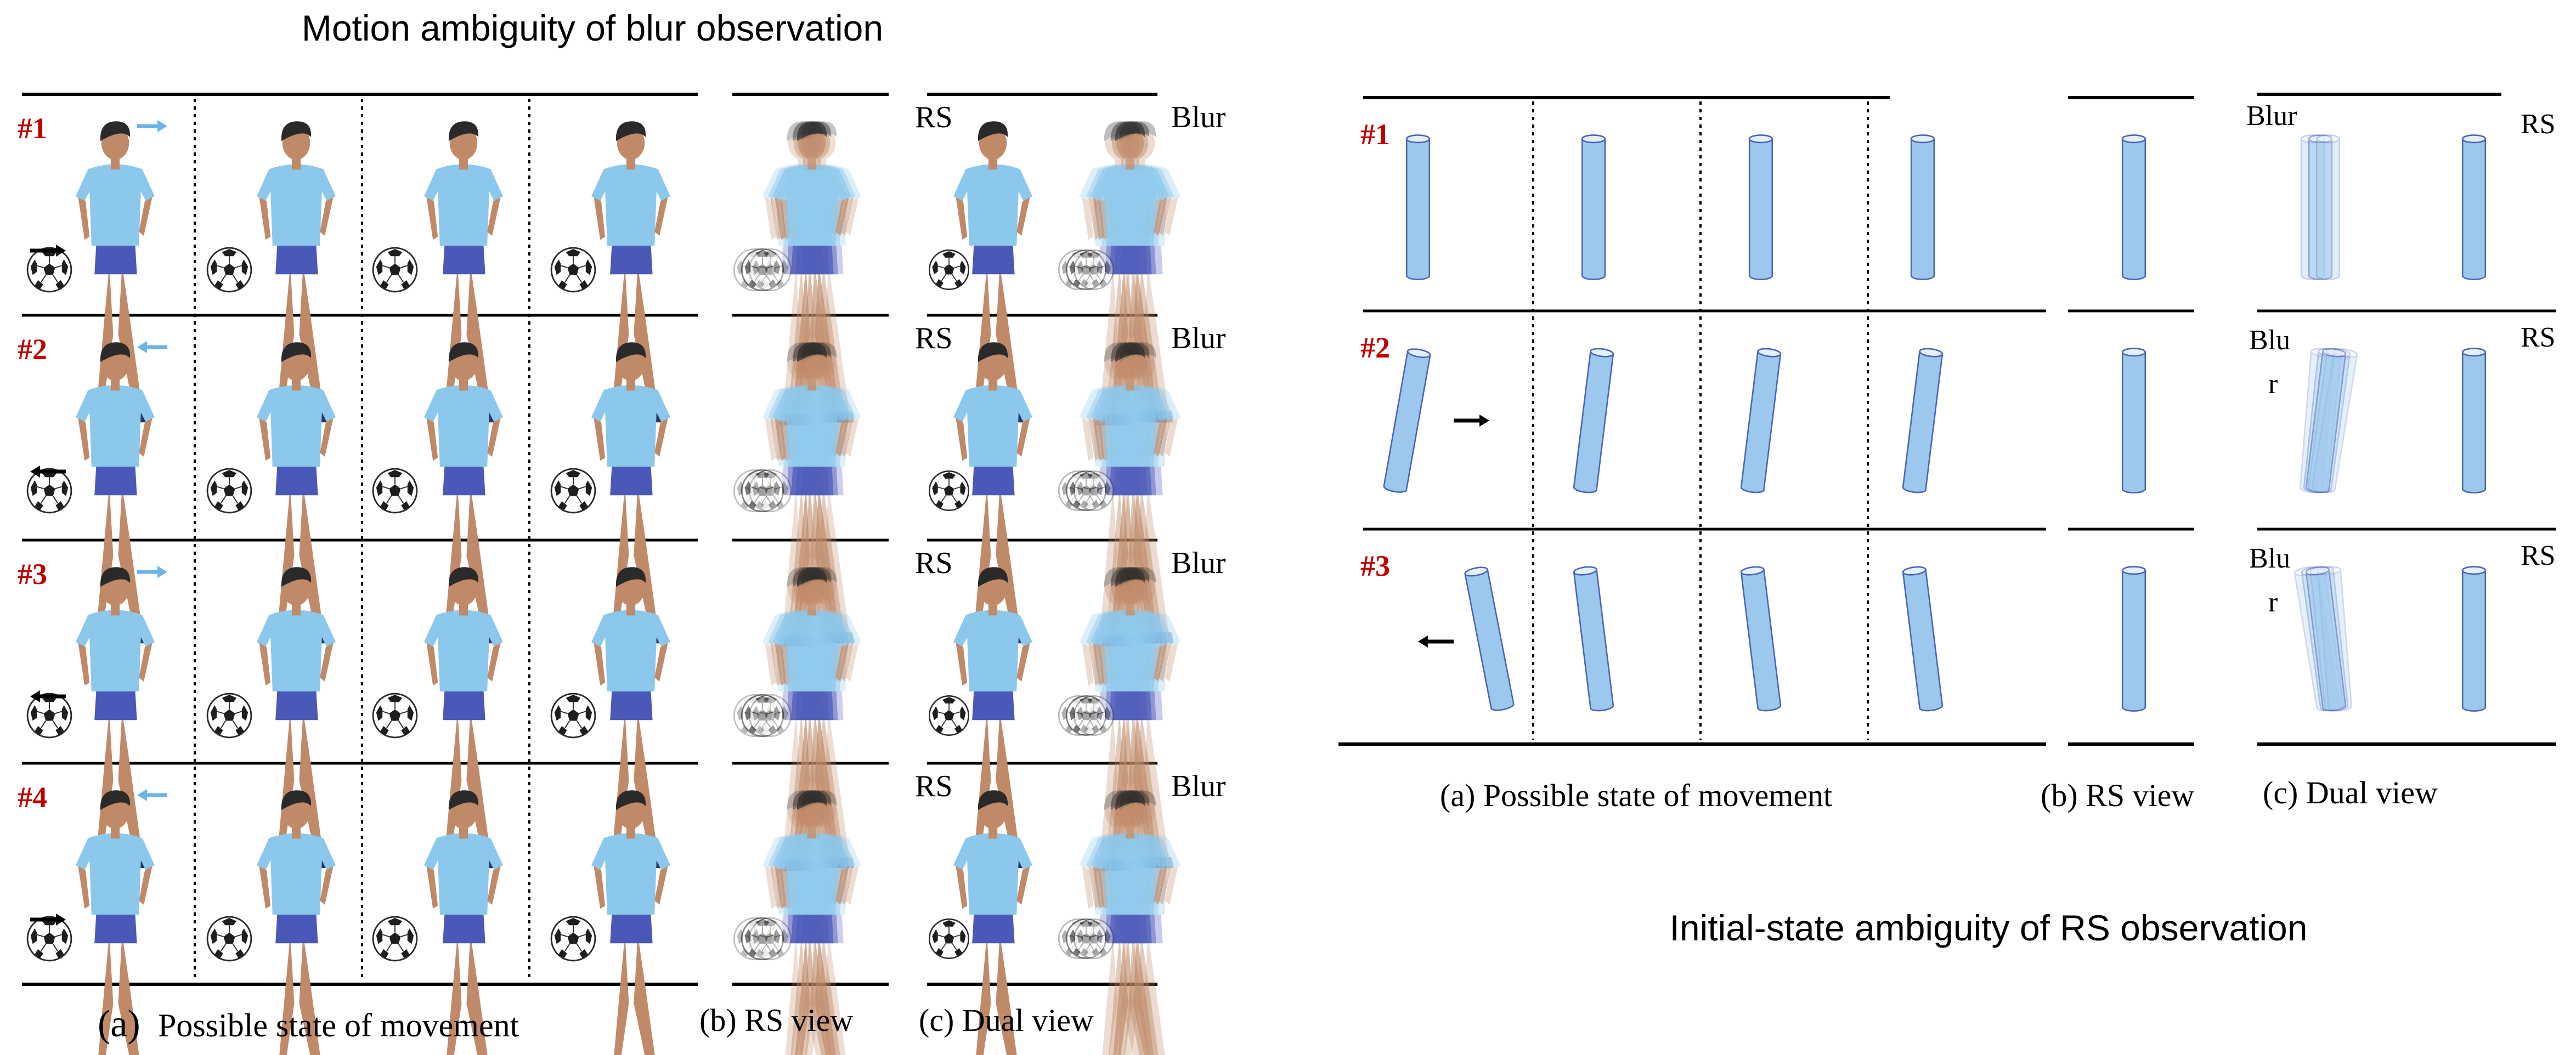 This screenshot has width=2576, height=1055. I want to click on left-caption-b: (b) RS view, so click(776, 1020).